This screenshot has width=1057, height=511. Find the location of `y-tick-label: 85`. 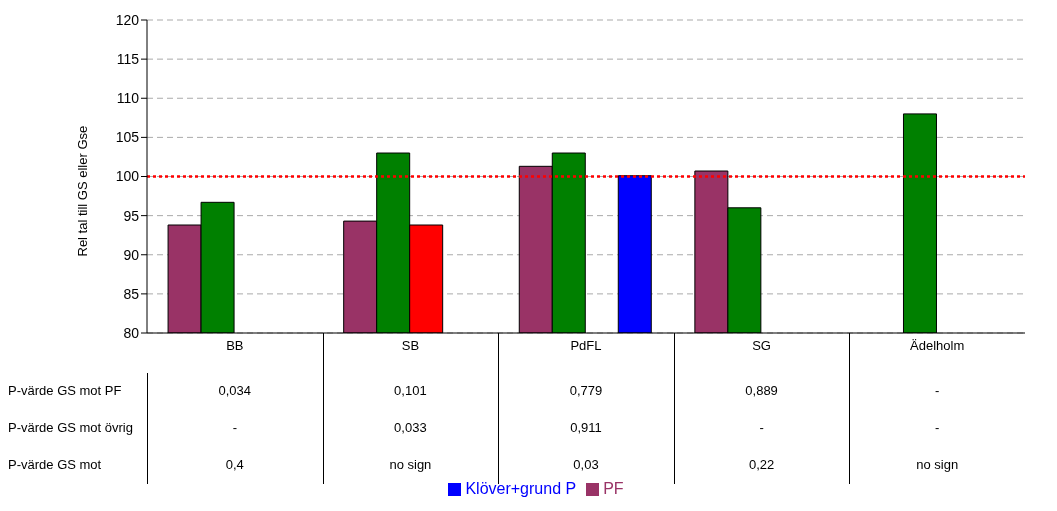

y-tick-label: 85 is located at coordinates (131, 293).